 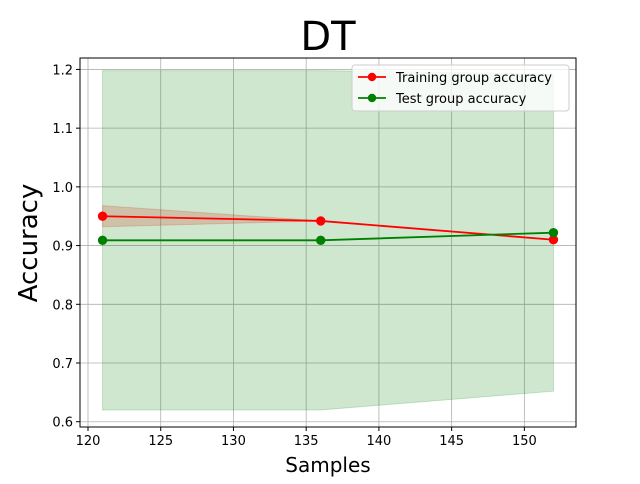 I want to click on x-tick-label-5: 145, so click(x=451, y=441).